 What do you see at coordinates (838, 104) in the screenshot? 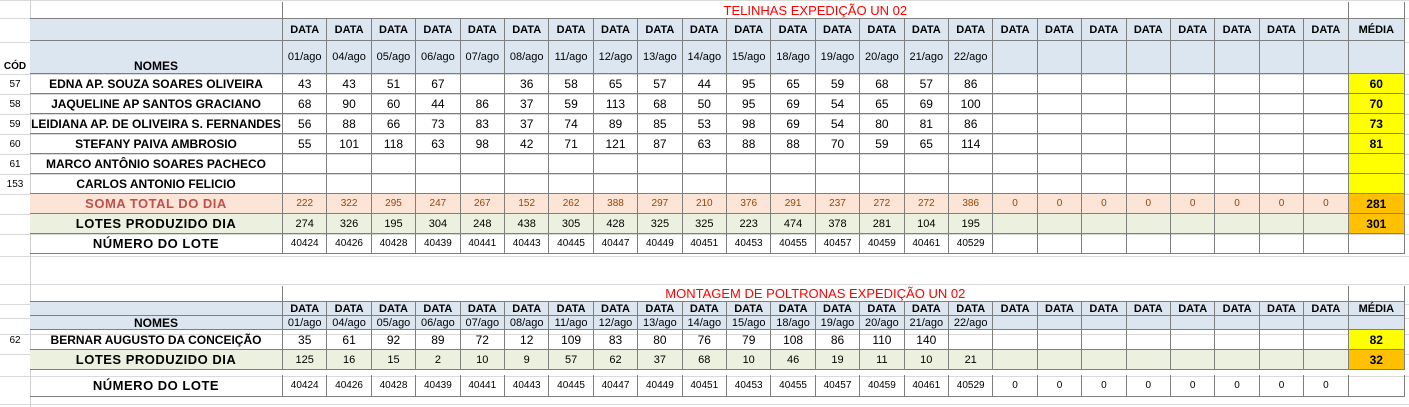
I see `value-cell: 54` at bounding box center [838, 104].